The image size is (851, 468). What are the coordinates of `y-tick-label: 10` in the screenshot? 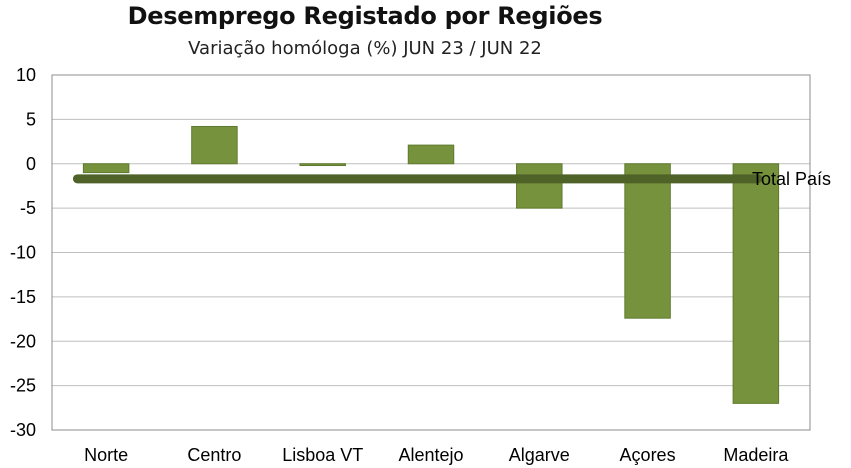 It's located at (26, 75).